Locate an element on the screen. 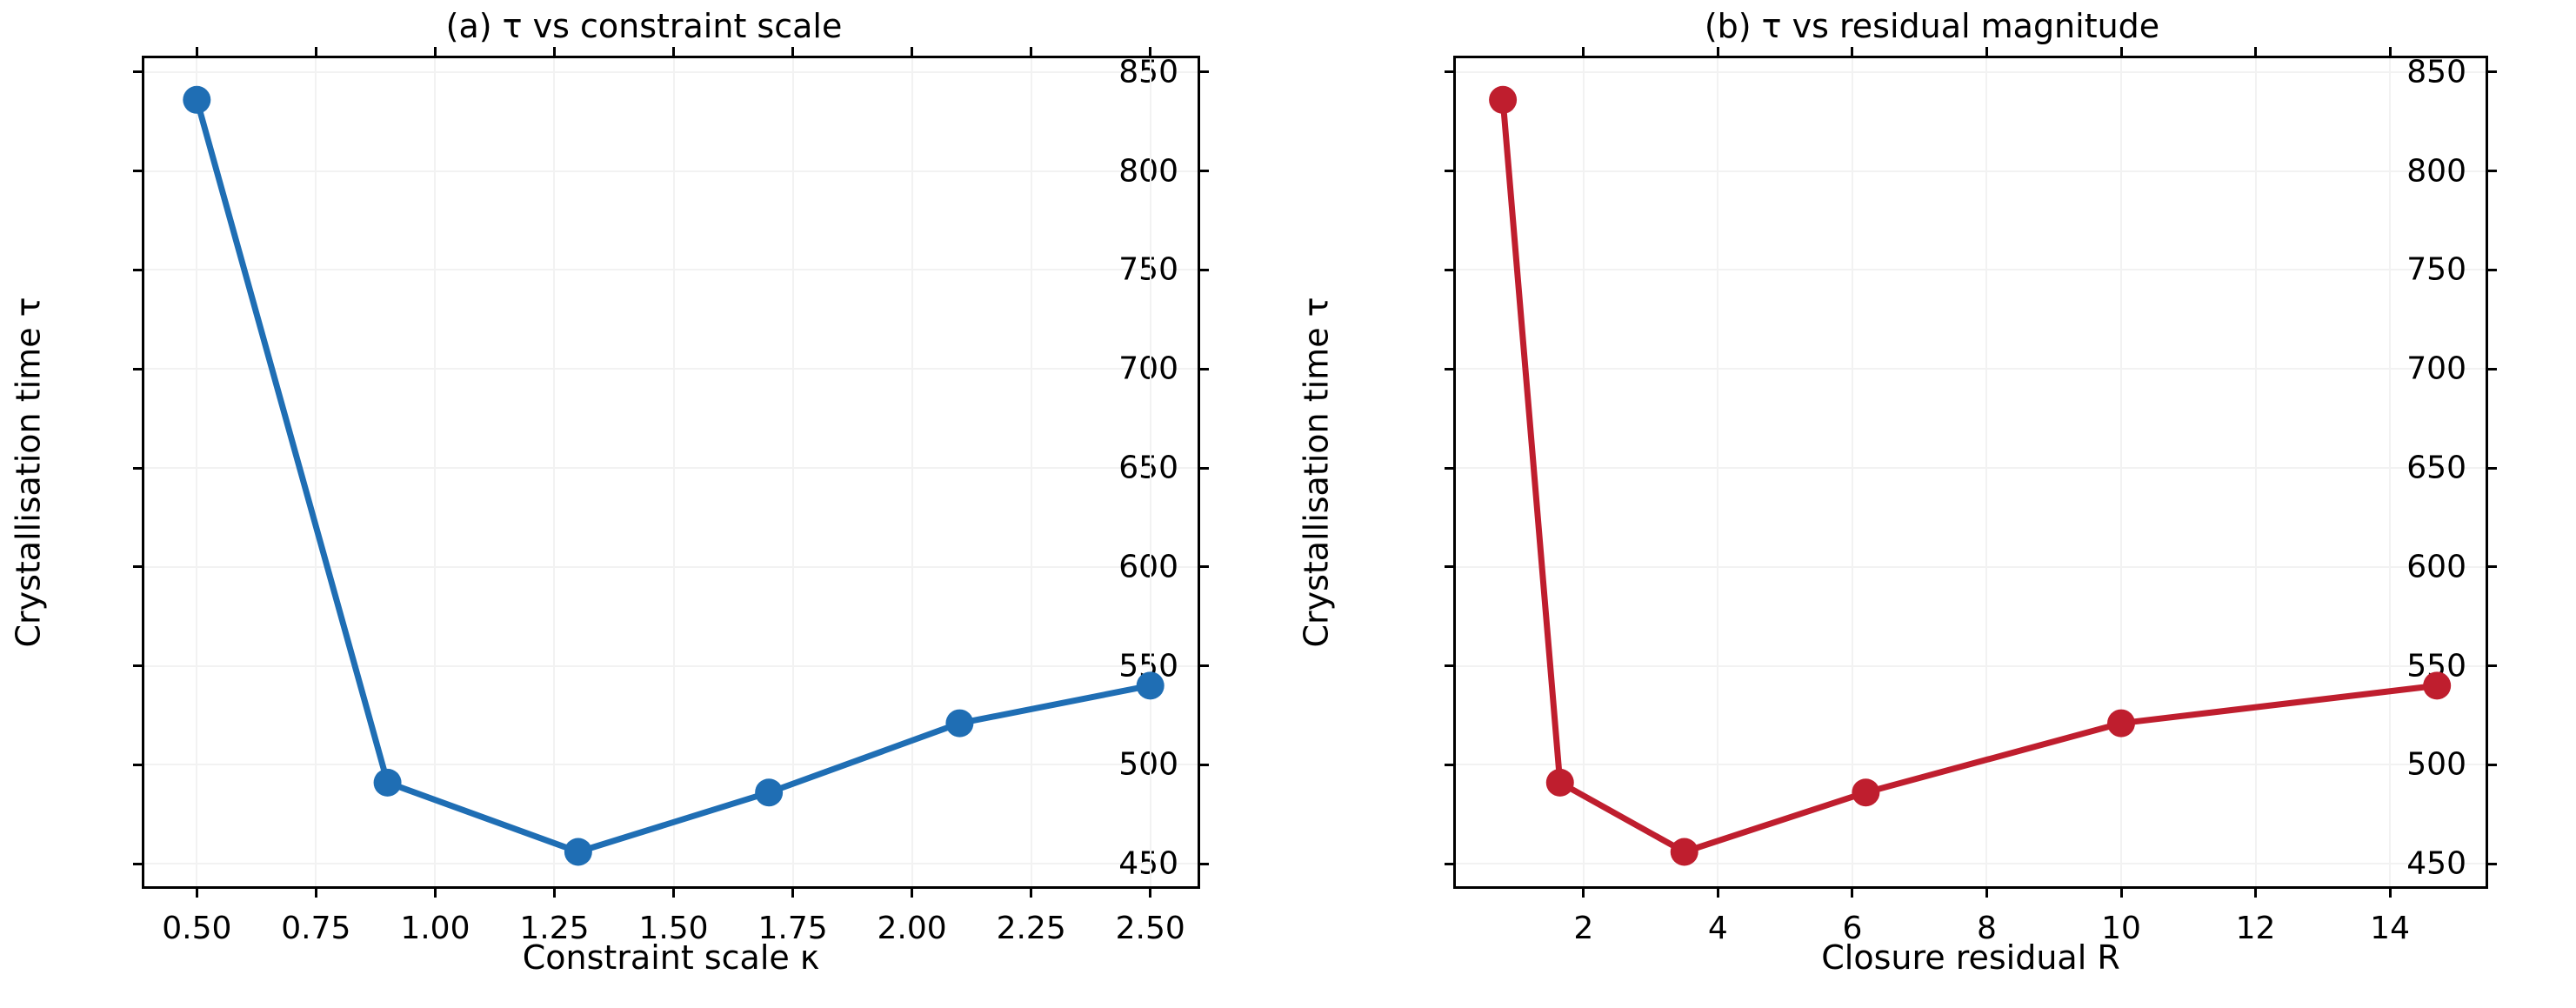  panel-b-title: (b) τ vs residual magnitude is located at coordinates (1932, 26).